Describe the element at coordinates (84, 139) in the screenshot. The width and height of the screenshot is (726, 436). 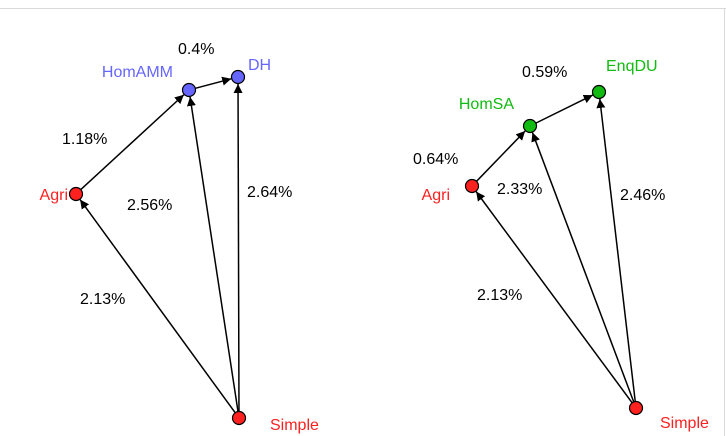
I see `left-edge-label-agri-to-homamm: 1.18%` at that location.